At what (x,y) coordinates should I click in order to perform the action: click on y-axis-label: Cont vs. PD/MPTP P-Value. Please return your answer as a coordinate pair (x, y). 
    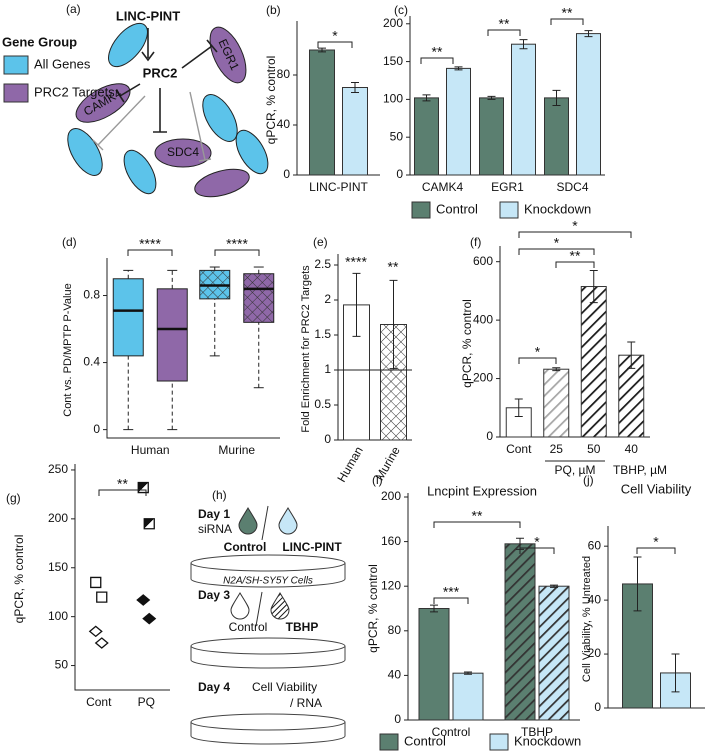
    Looking at the image, I should click on (68, 349).